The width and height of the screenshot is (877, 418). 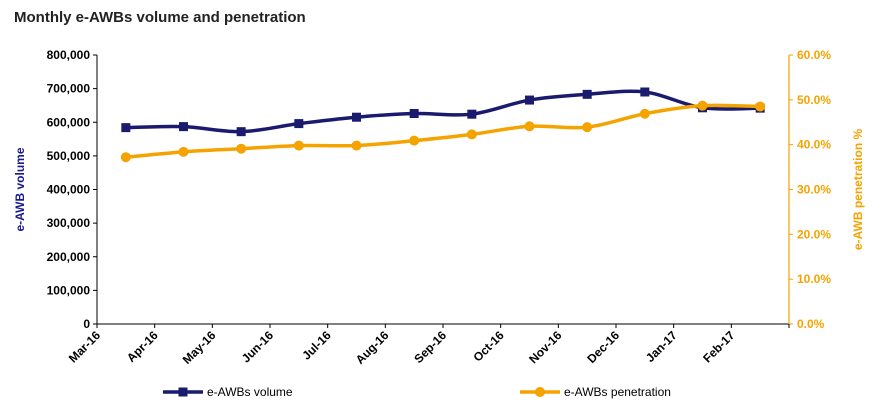 I want to click on legend-label: e-AWBs volume, so click(x=250, y=392).